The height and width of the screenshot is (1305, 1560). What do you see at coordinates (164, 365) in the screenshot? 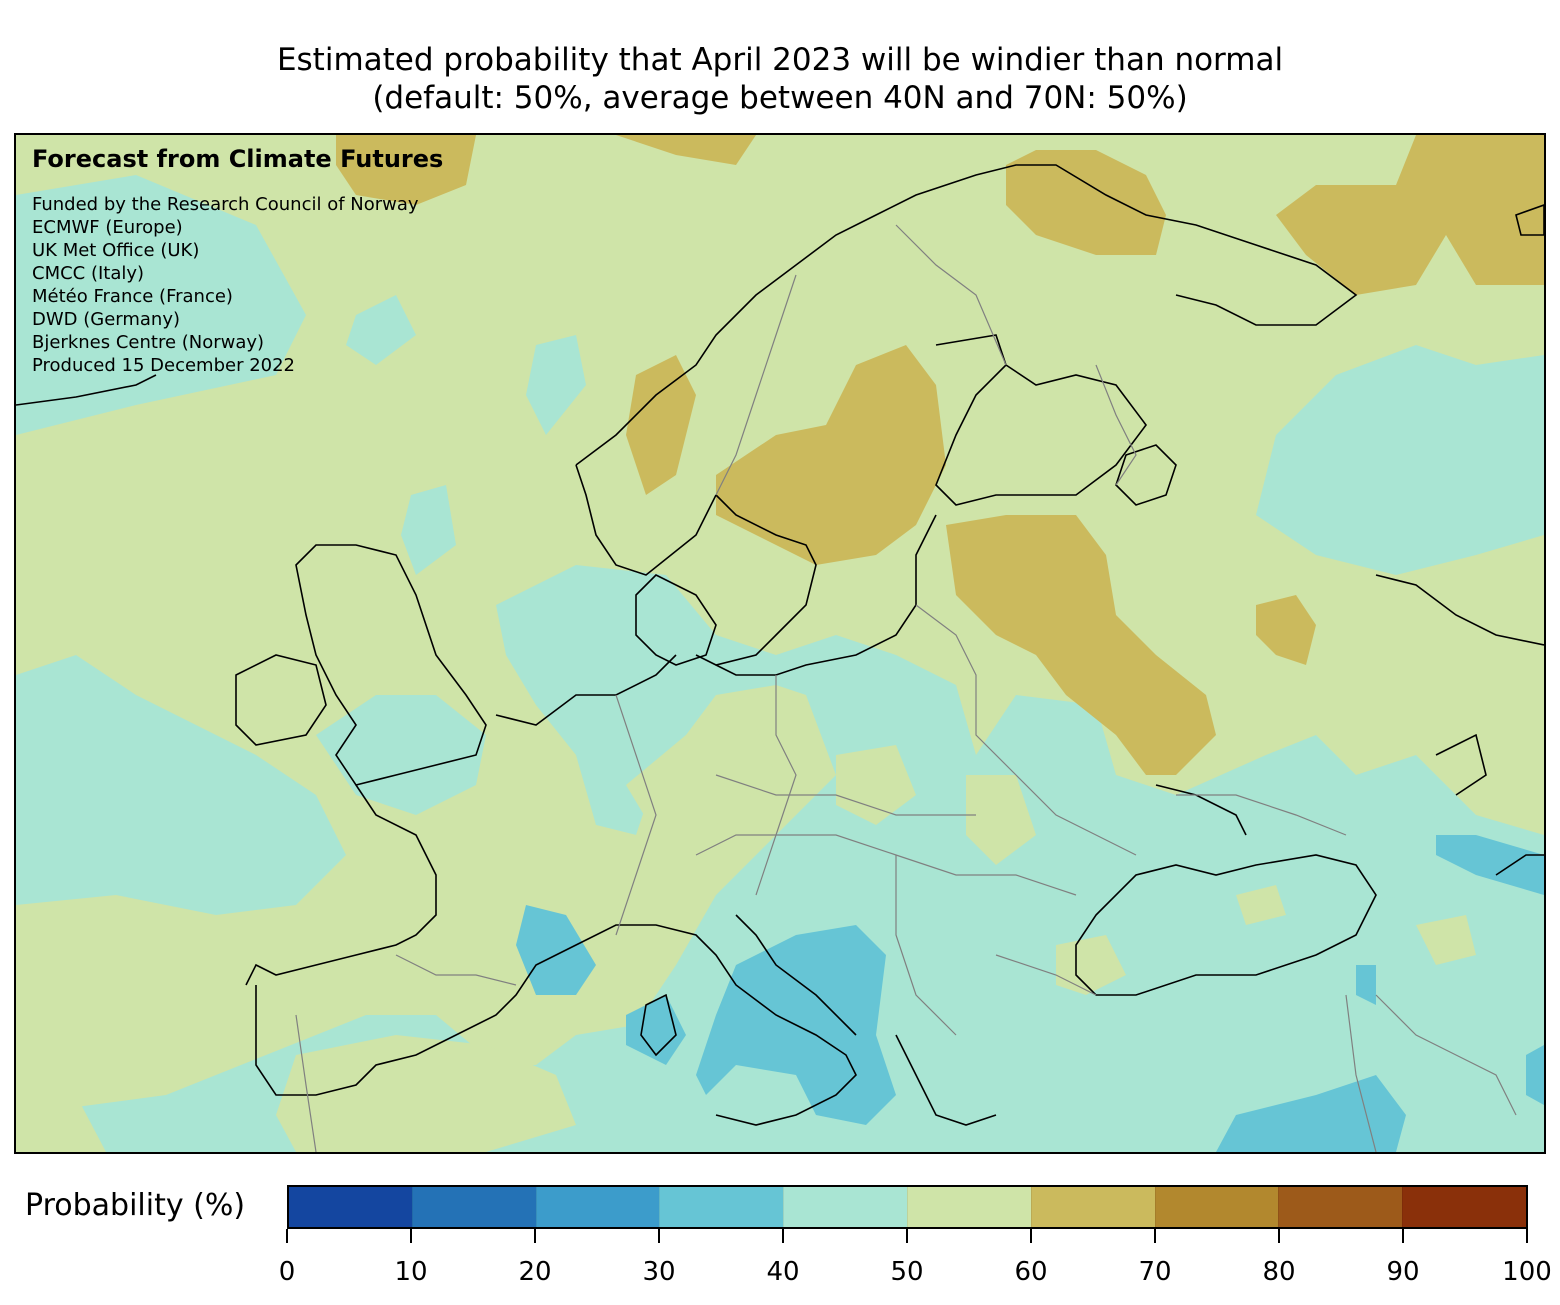
I see `credit-line: Produced 15 December 2022` at bounding box center [164, 365].